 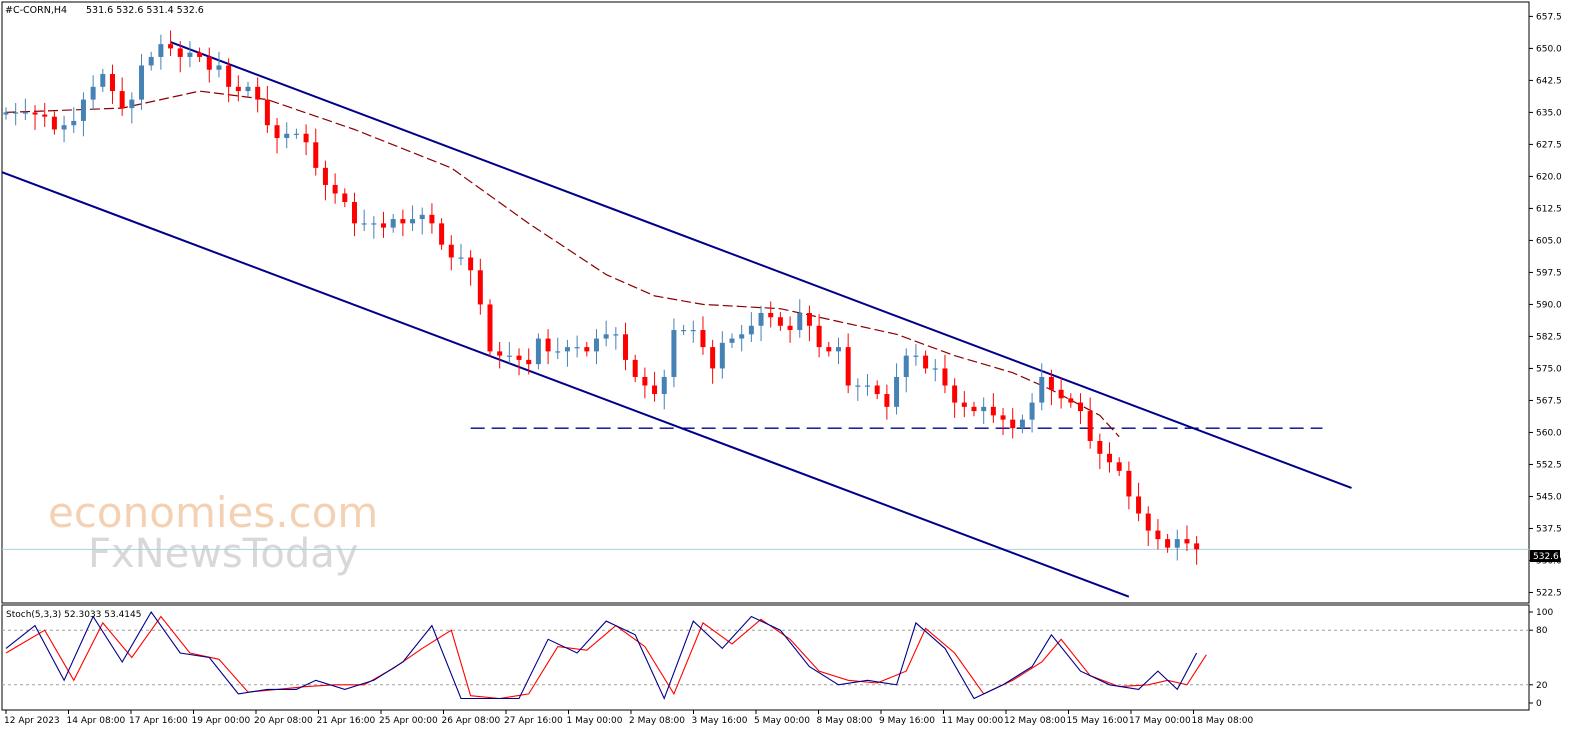 I want to click on price-tick-label: 642.5, so click(x=1549, y=81).